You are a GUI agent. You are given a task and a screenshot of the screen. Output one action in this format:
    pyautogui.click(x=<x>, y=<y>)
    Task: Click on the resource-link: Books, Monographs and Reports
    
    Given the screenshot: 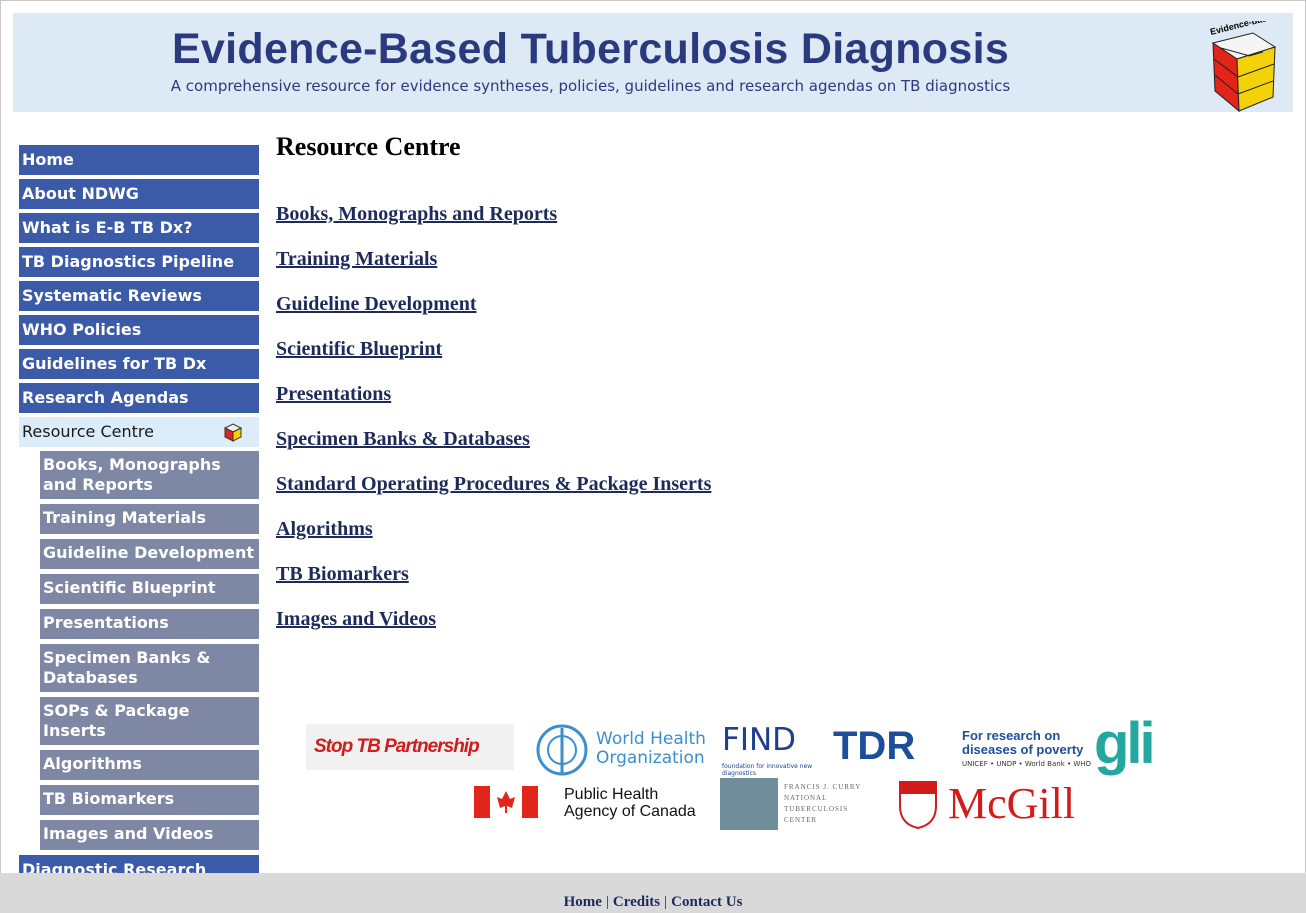 What is the action you would take?
    pyautogui.click(x=417, y=214)
    